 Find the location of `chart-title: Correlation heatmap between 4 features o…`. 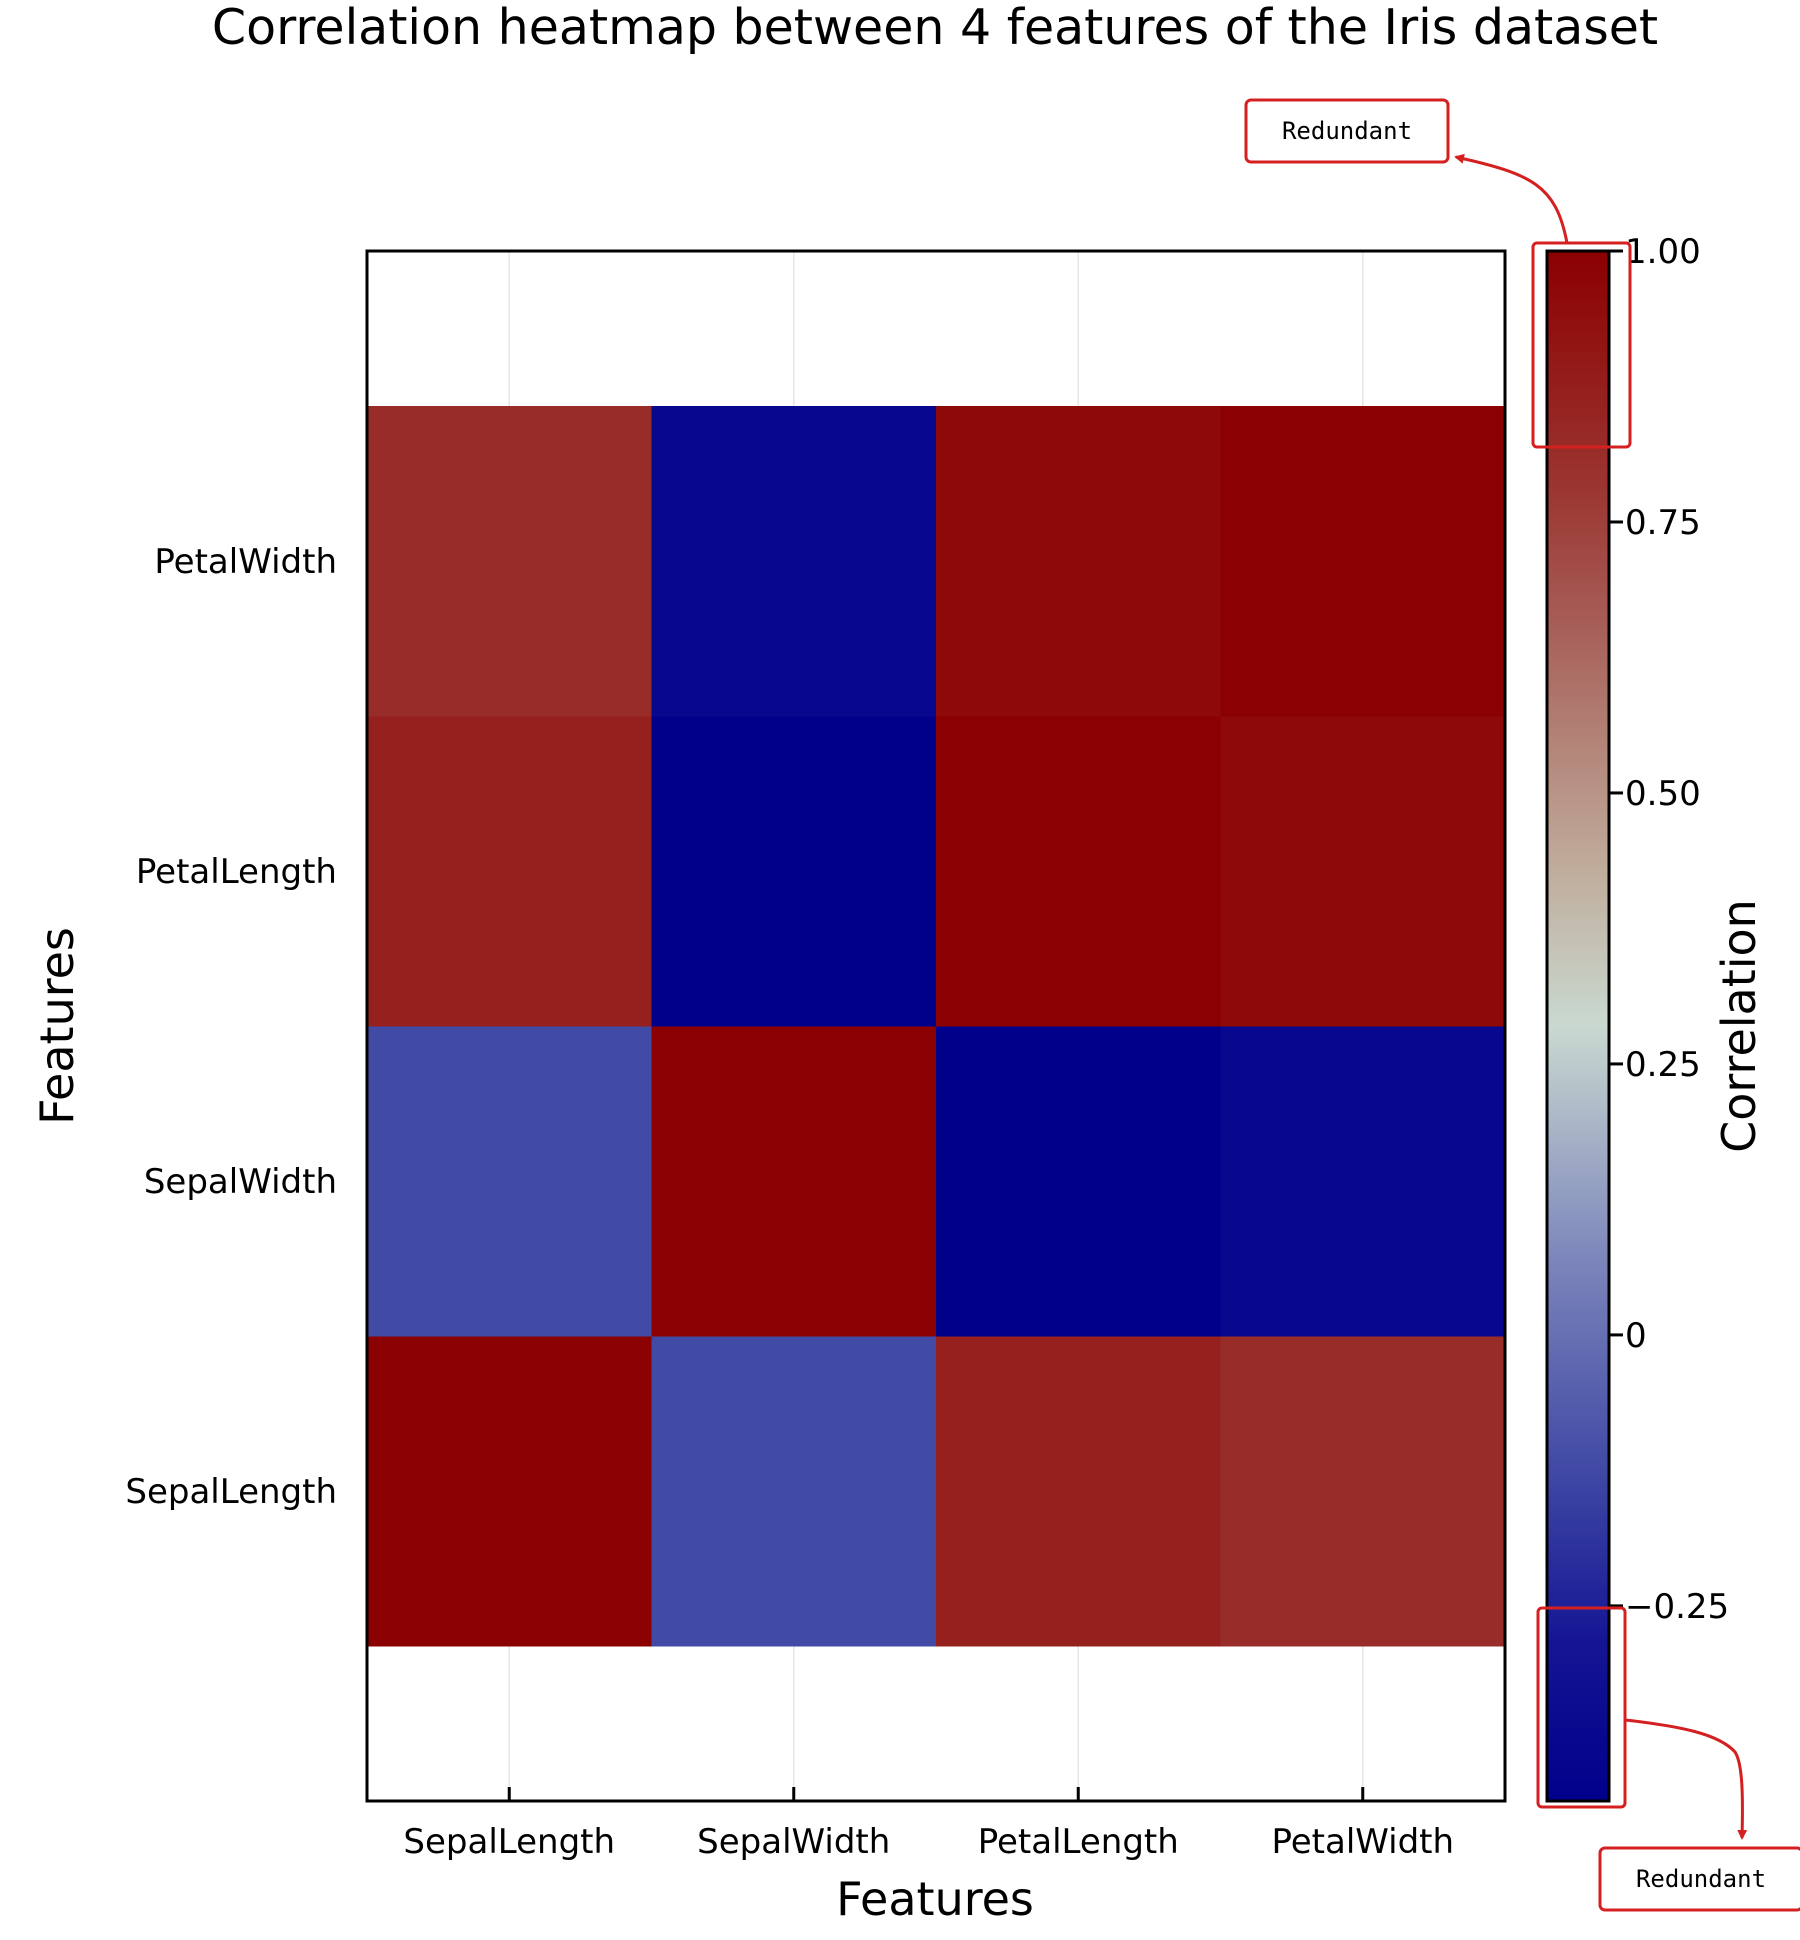

chart-title: Correlation heatmap between 4 features o… is located at coordinates (935, 28).